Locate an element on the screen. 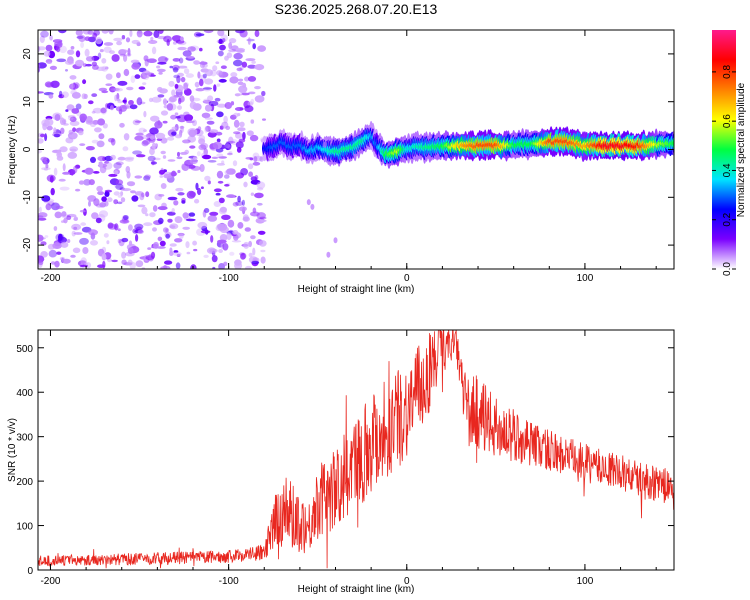  spectrogram-y-axis-title: Frequency (Hz) is located at coordinates (12, 150).